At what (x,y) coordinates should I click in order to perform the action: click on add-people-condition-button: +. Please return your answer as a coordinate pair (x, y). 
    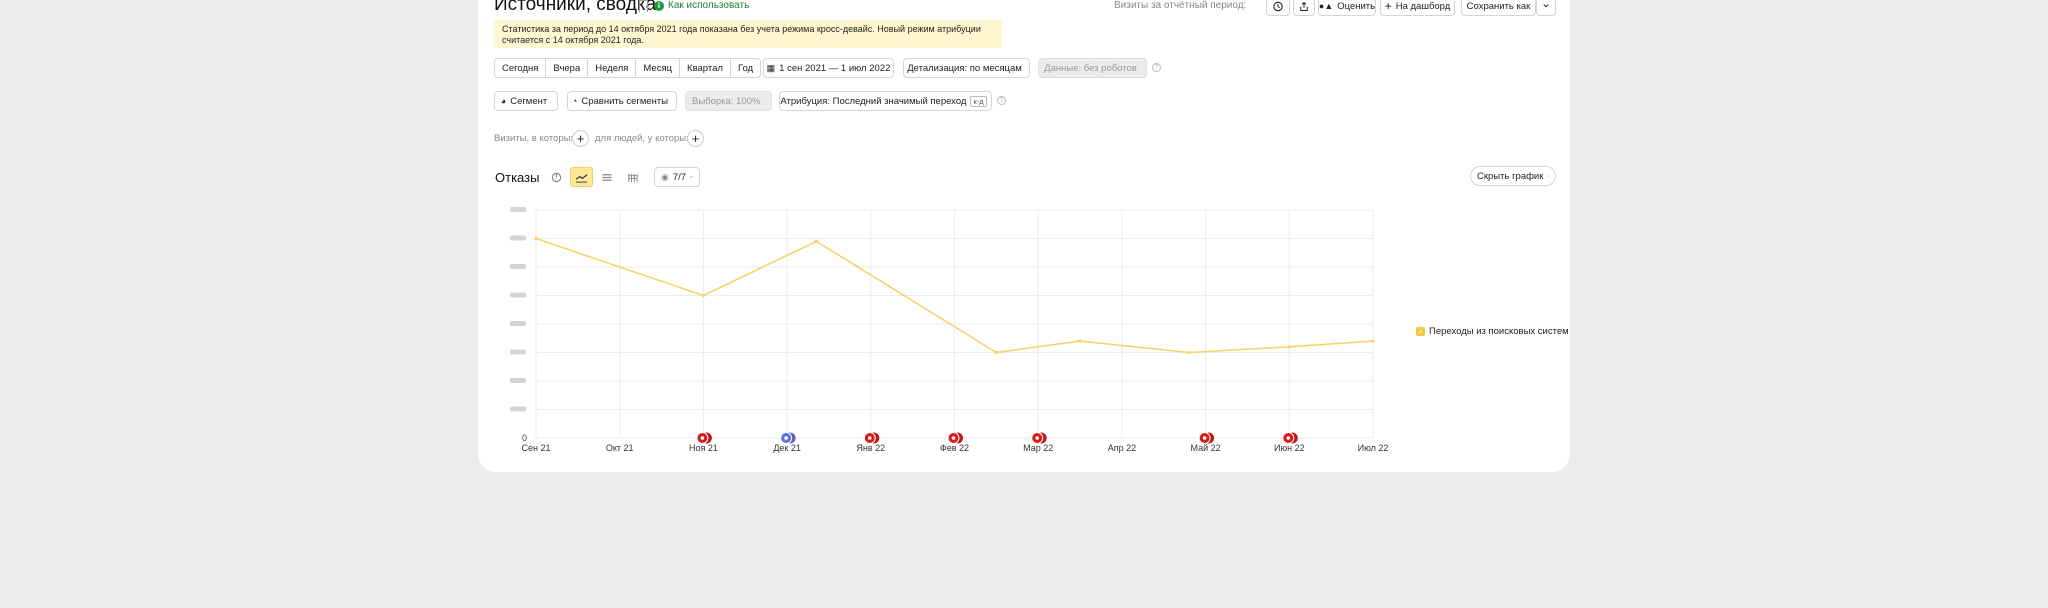
    Looking at the image, I should click on (695, 138).